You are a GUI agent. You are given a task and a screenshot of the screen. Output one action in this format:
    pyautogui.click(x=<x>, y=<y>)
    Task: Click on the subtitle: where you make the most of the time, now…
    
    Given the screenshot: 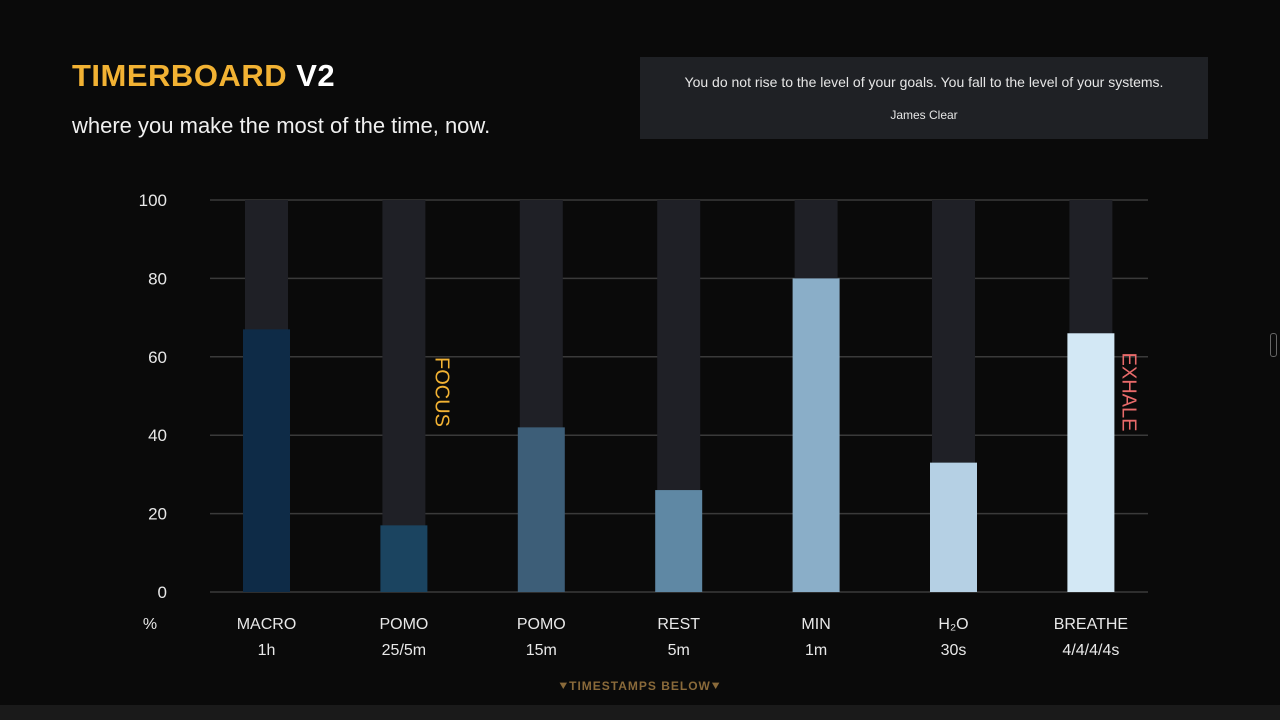 What is the action you would take?
    pyautogui.click(x=281, y=125)
    